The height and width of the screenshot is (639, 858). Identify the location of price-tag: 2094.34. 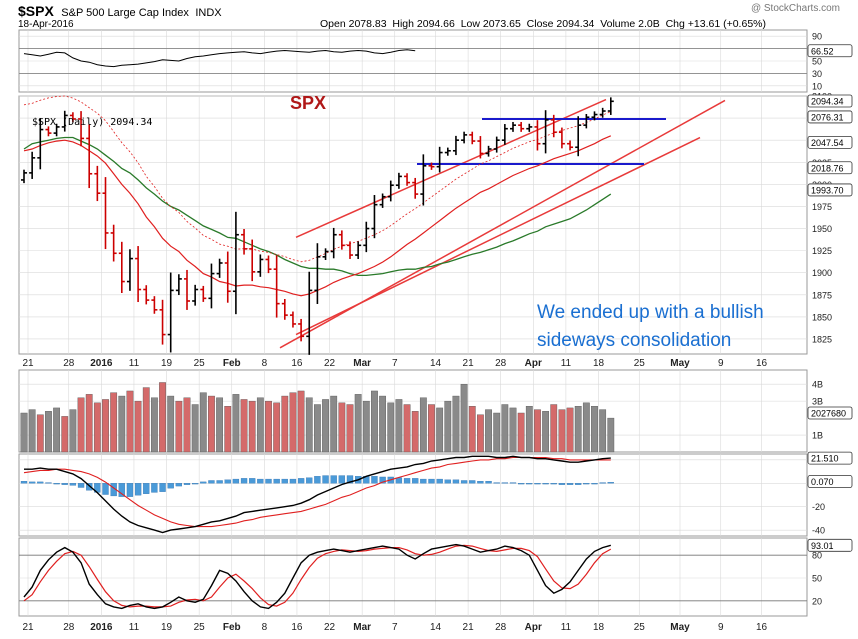
(827, 102).